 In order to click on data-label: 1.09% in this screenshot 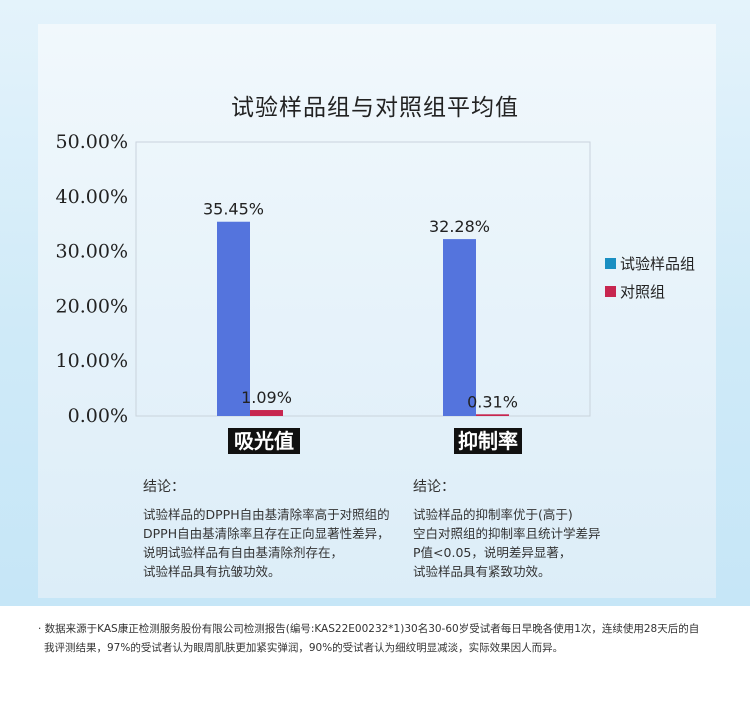, I will do `click(266, 397)`.